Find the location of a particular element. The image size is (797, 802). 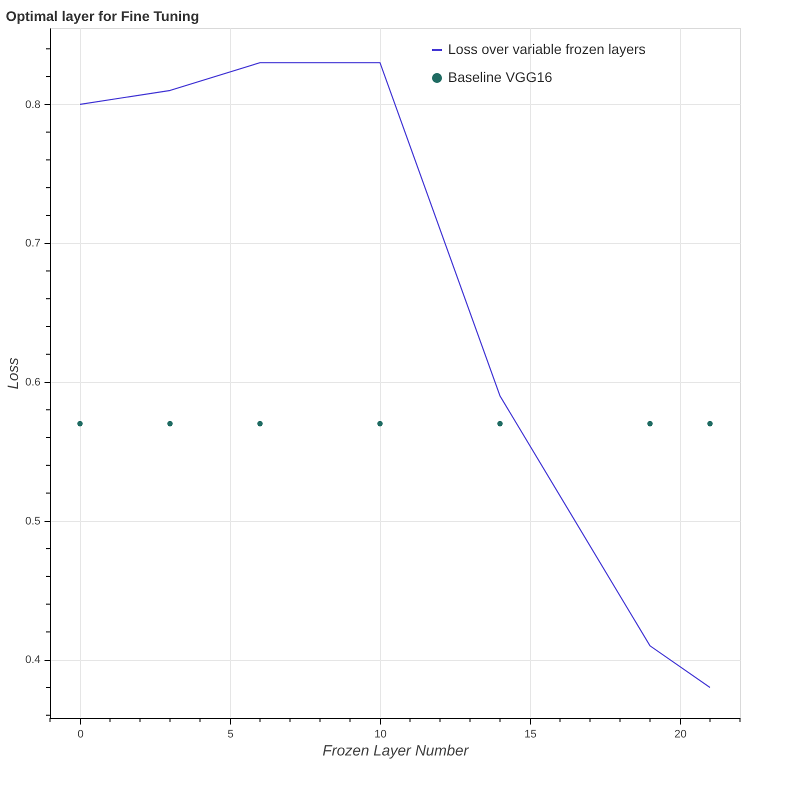

x-axis-title: Frozen Layer Number is located at coordinates (396, 751).